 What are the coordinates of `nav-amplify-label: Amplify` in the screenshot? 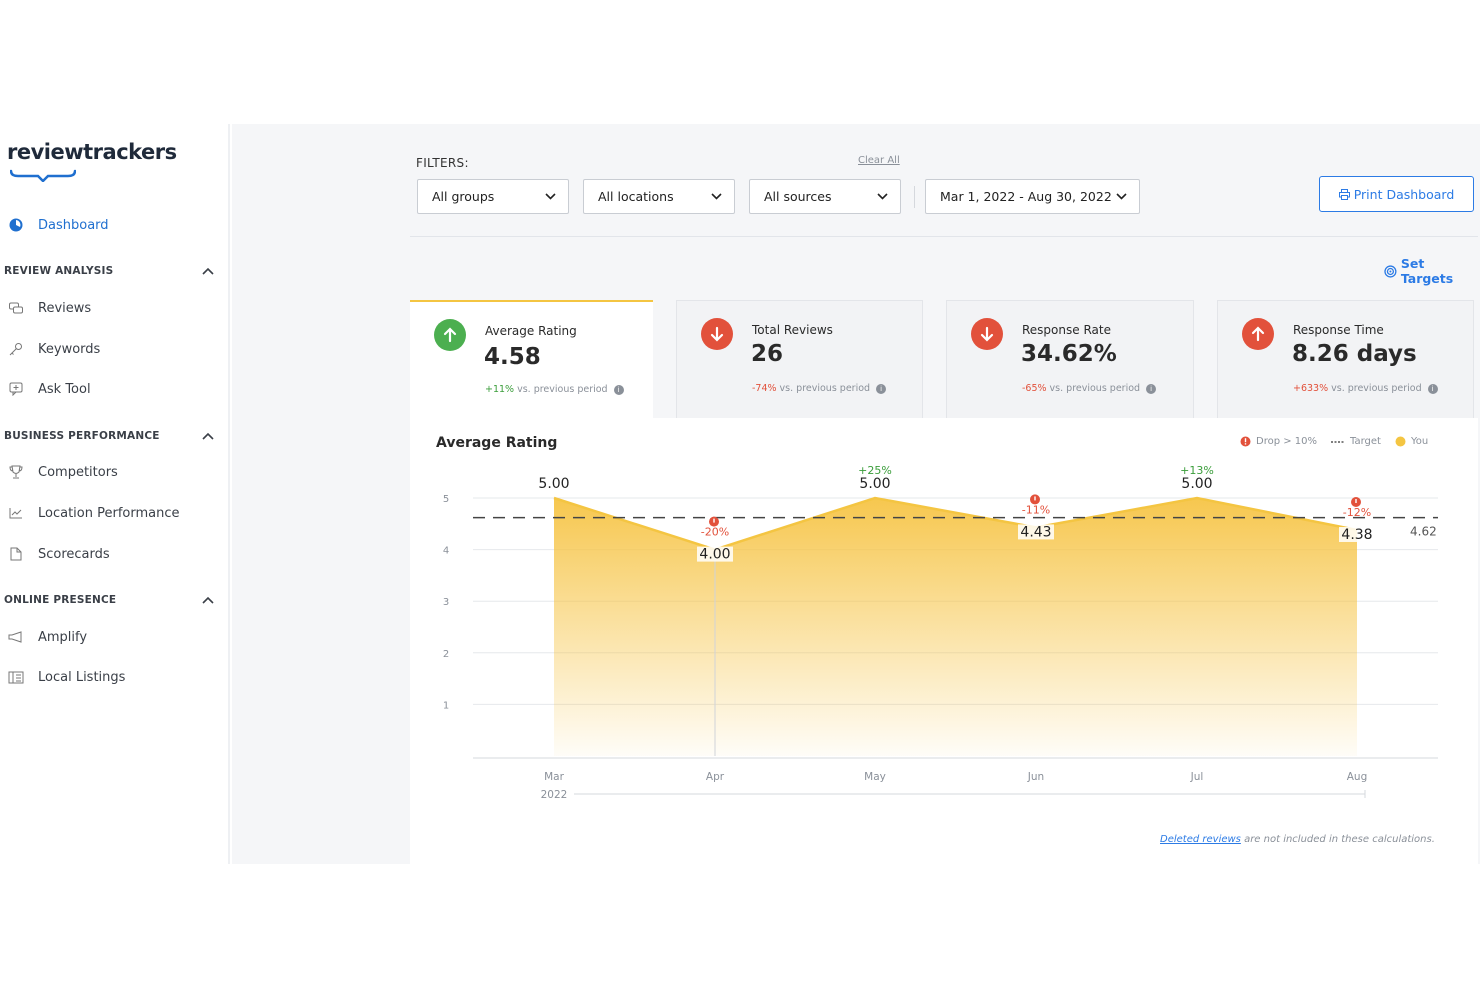 It's located at (63, 637).